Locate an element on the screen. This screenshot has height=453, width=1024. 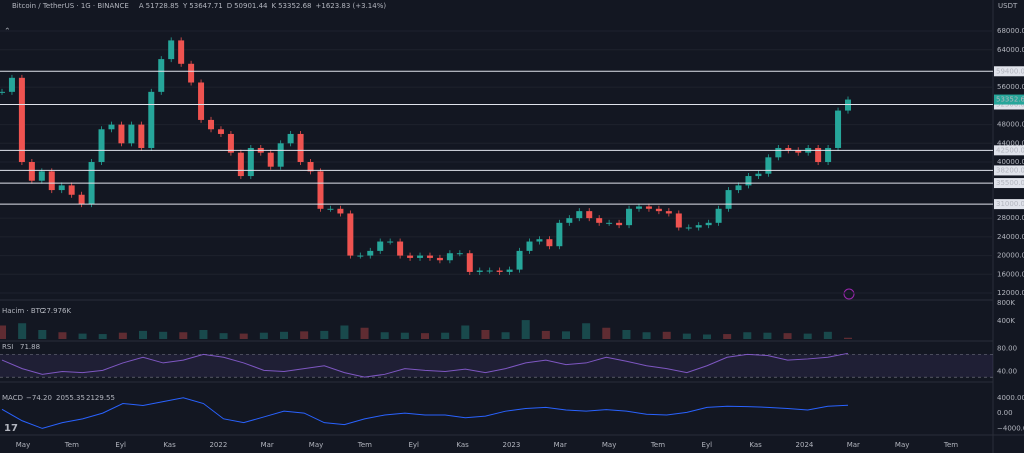
ohlc-value: 50901.44 is located at coordinates (251, 6).